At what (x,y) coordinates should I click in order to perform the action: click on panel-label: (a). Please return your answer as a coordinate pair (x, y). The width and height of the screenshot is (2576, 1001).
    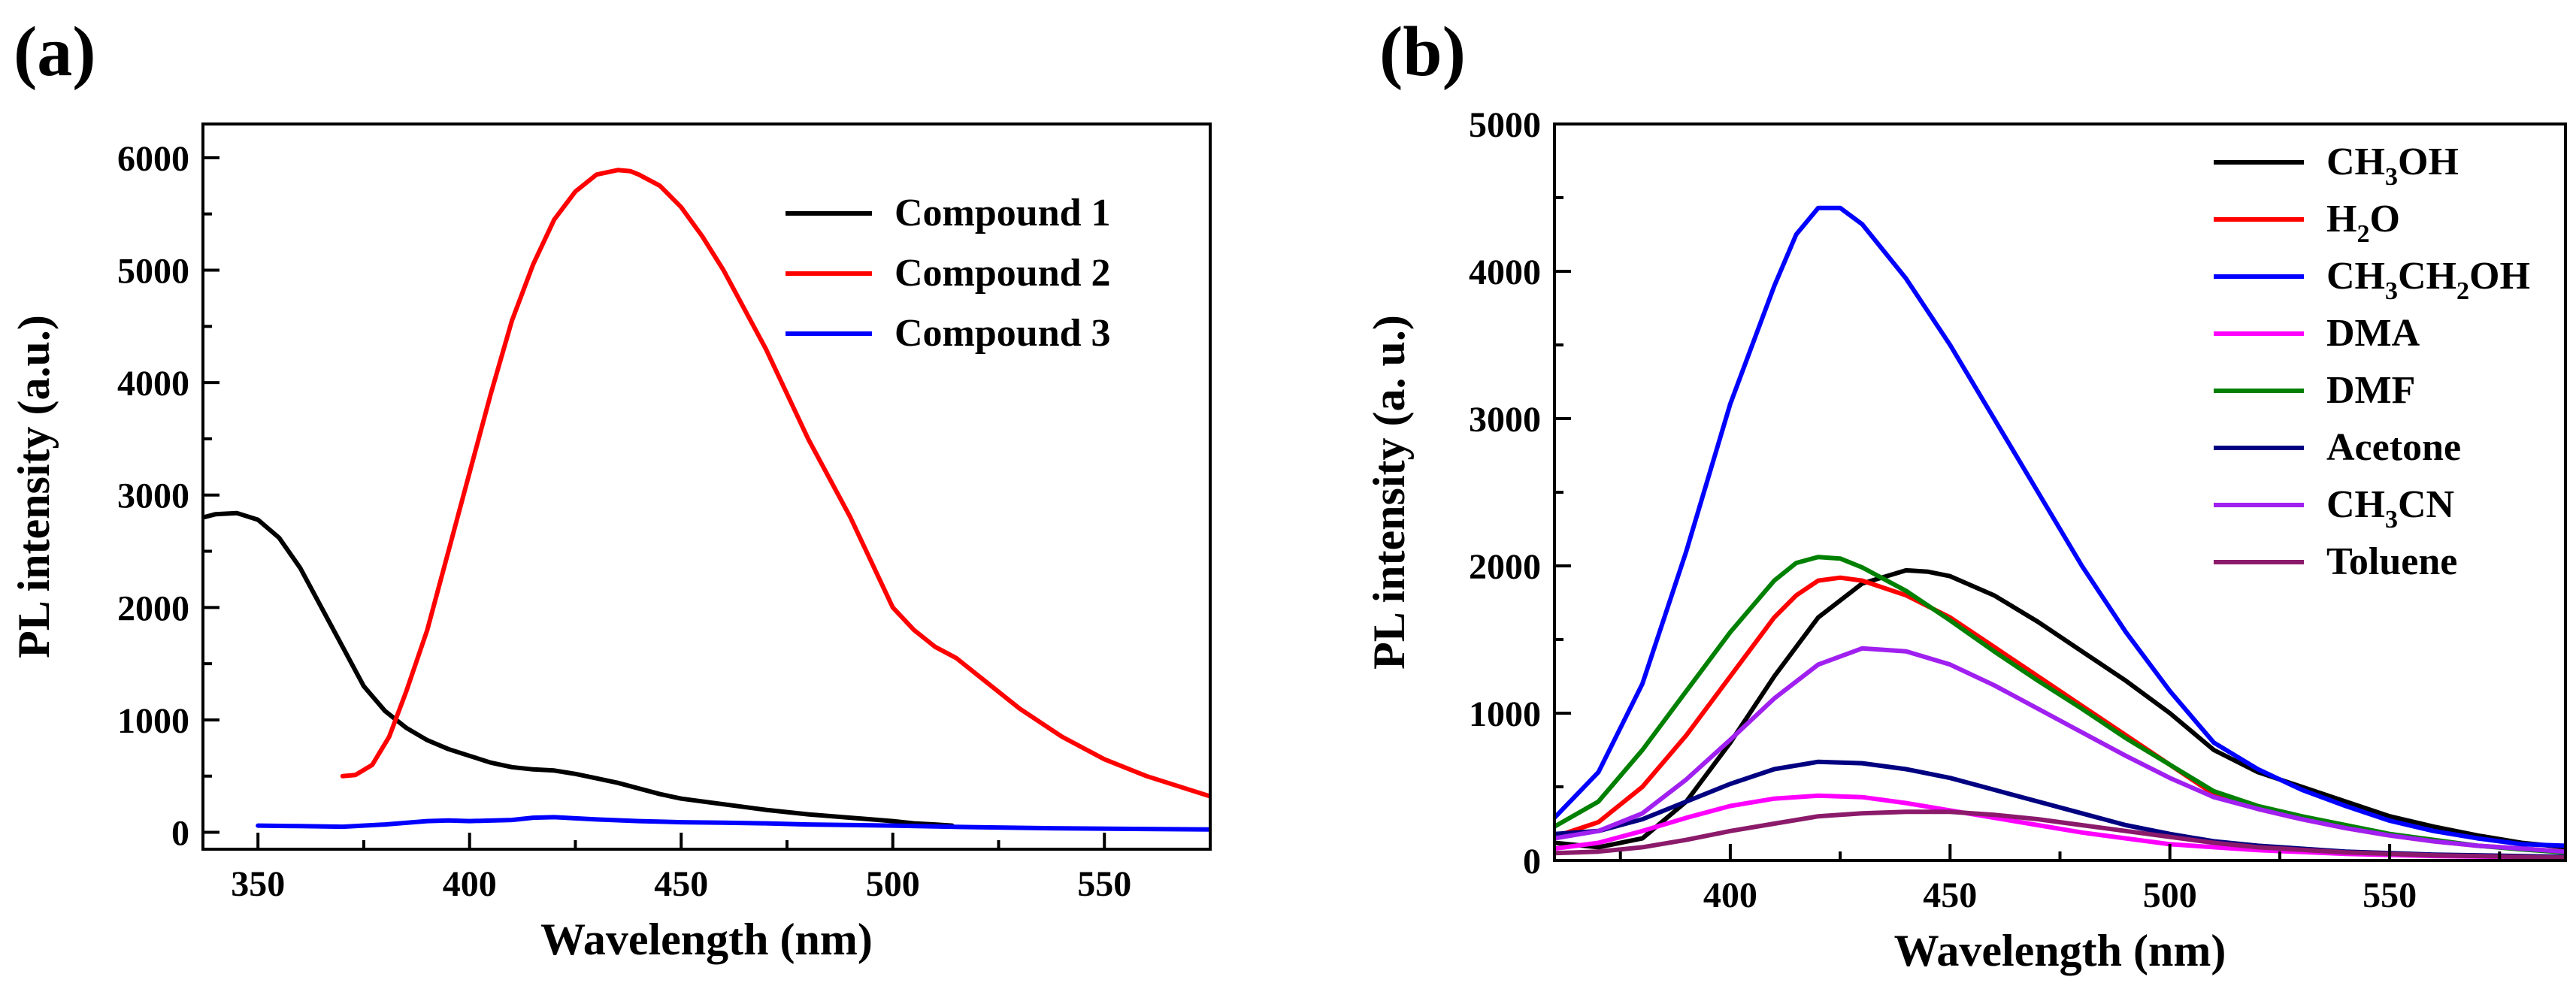
    Looking at the image, I should click on (55, 52).